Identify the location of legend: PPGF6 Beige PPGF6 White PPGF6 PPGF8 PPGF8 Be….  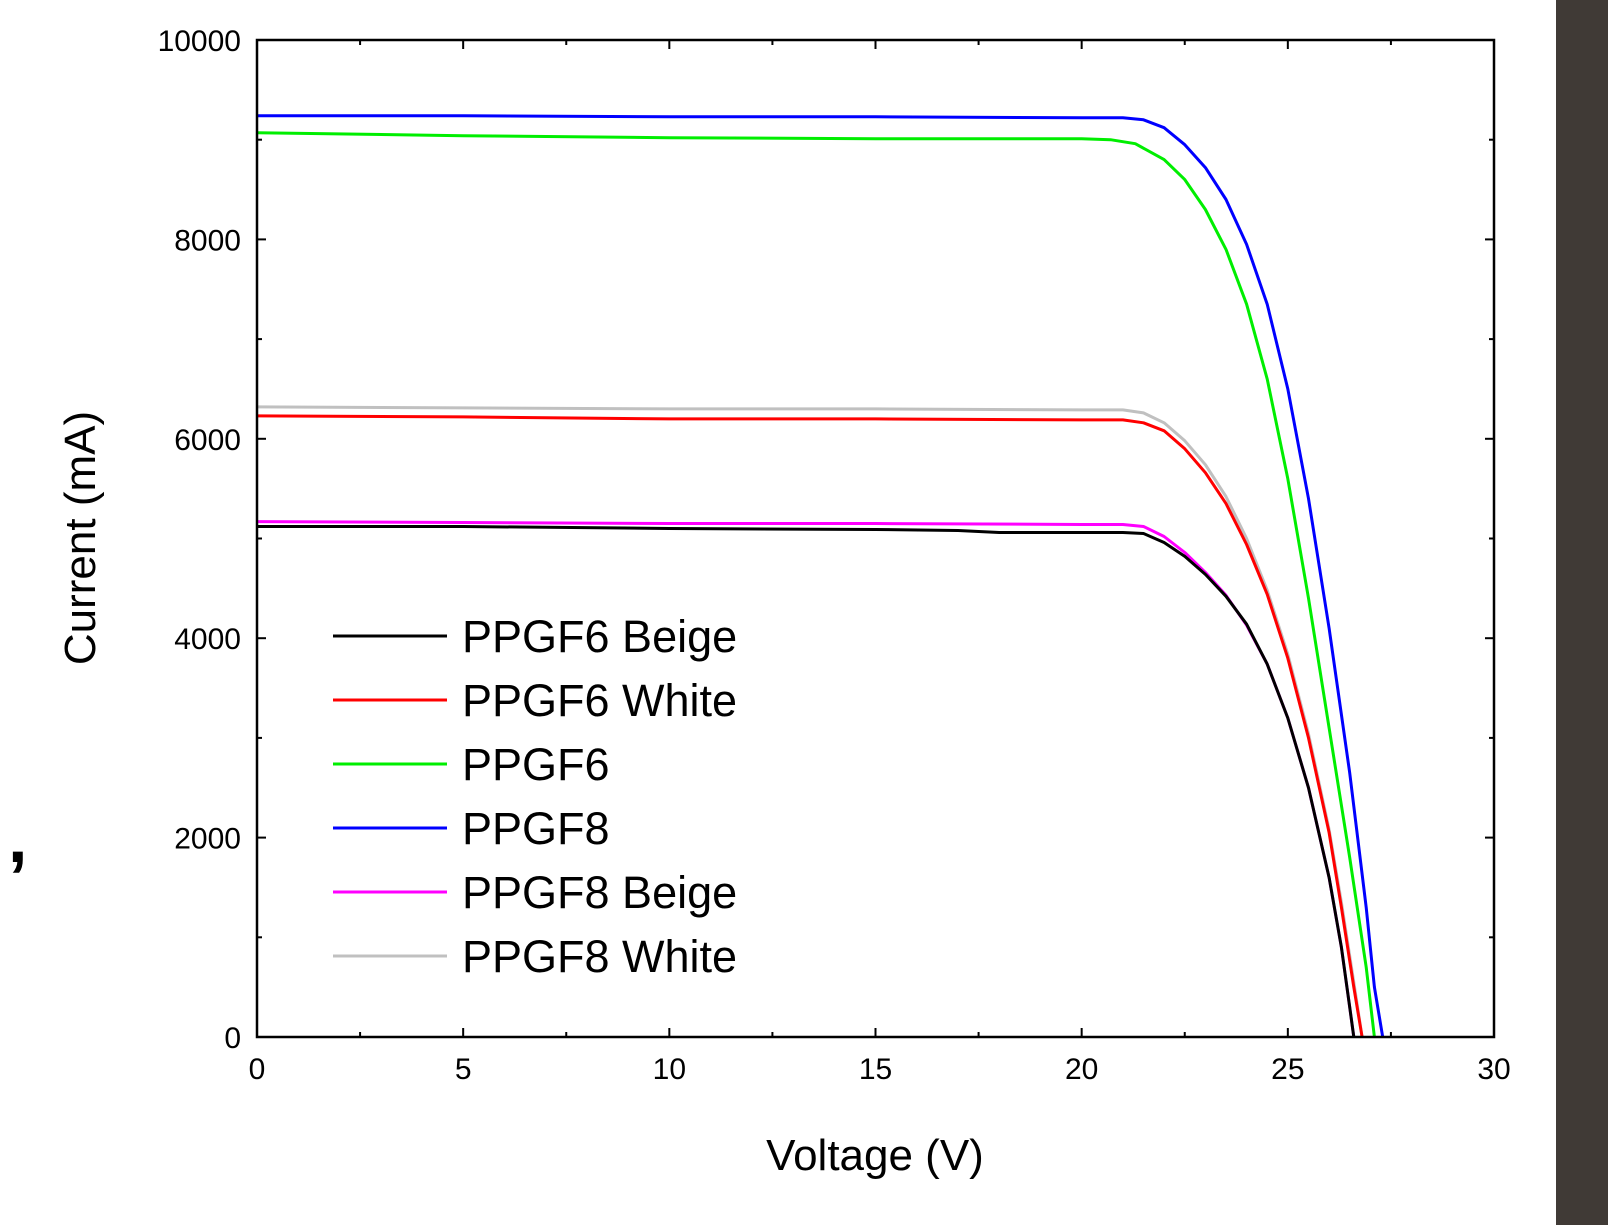
(535, 796).